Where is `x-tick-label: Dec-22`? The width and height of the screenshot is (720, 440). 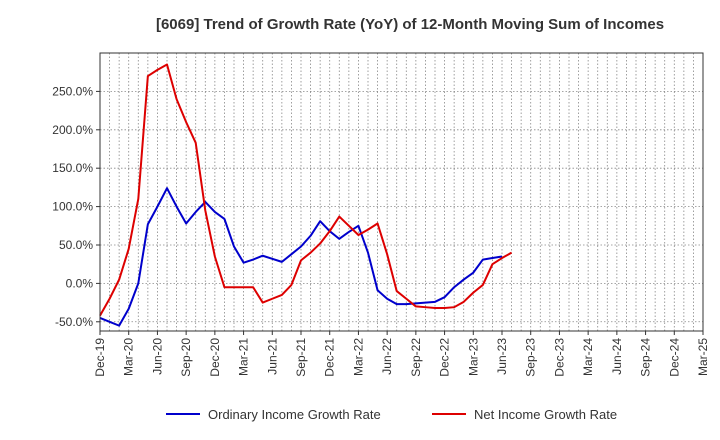
x-tick-label: Dec-22 is located at coordinates (445, 357).